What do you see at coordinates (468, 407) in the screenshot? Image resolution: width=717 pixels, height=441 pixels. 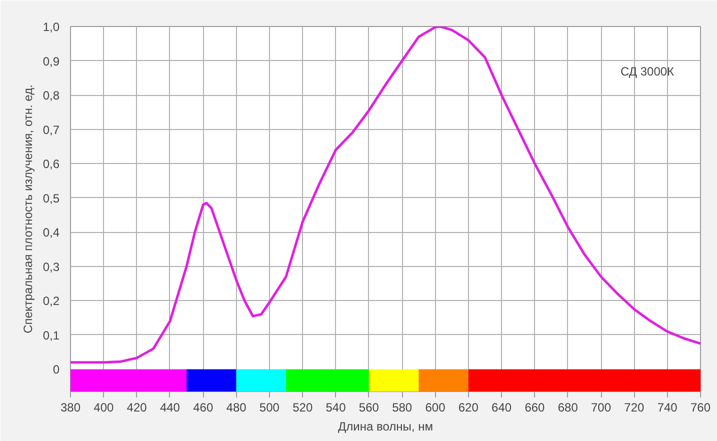 I see `x-tick-label: 620` at bounding box center [468, 407].